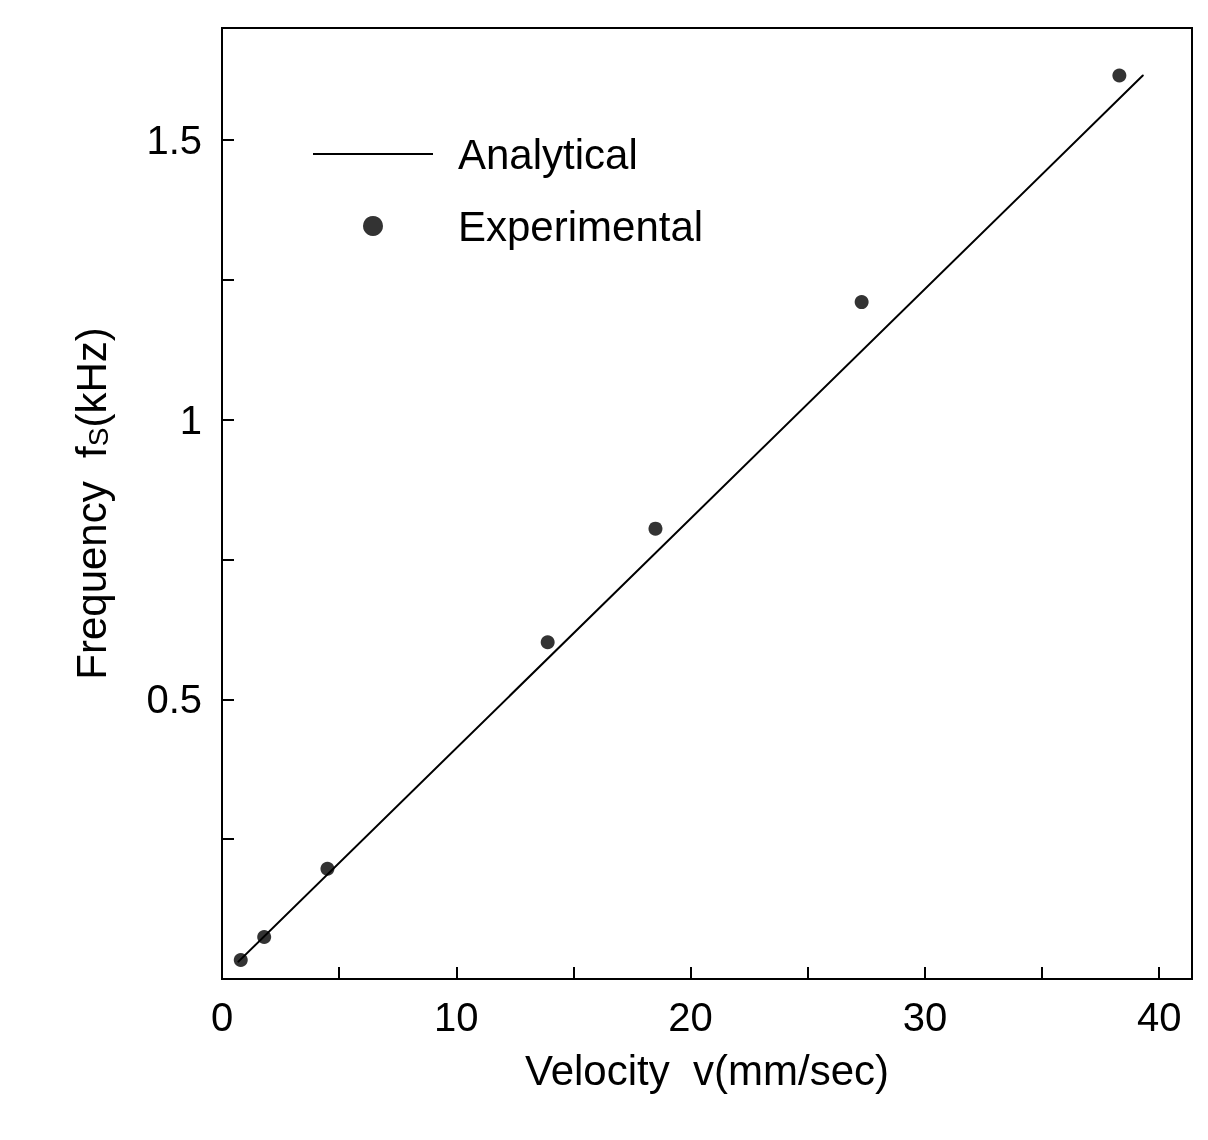  What do you see at coordinates (690, 1017) in the screenshot?
I see `x-tick-label: 20` at bounding box center [690, 1017].